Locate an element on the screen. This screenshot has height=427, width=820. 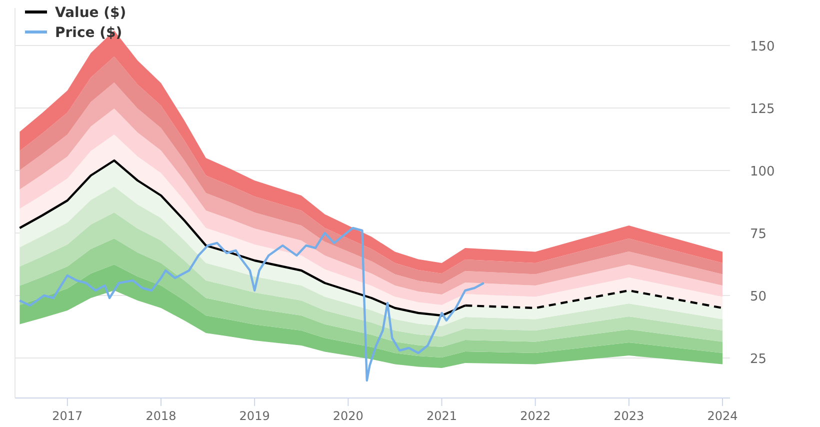
y-tick-label: 125 is located at coordinates (762, 109).